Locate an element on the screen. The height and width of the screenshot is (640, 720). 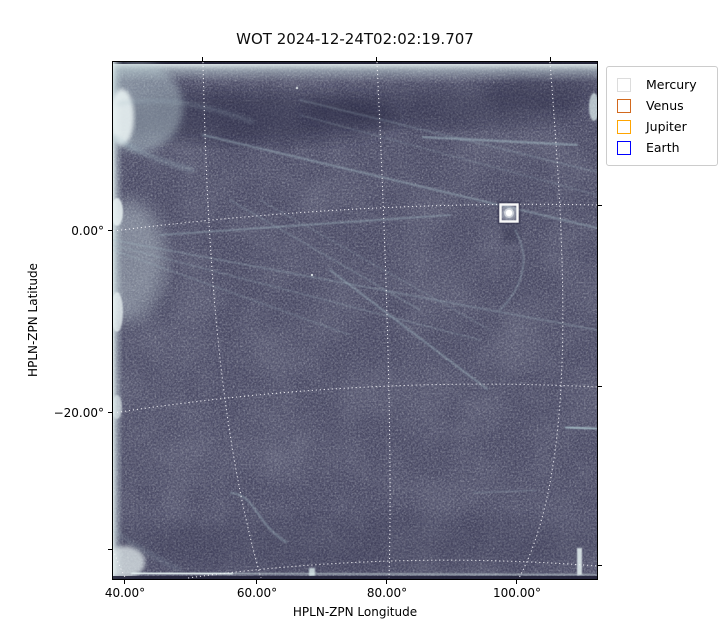
x-tick-label: 80.00° is located at coordinates (387, 593).